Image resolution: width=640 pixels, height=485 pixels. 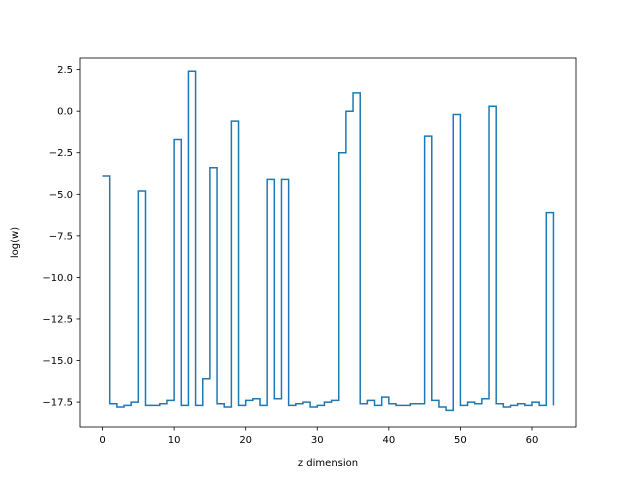 I want to click on y-axis-ticks: 2.5 0.0 −2.5 −5.0 −7.5 −10.0 −12.5 −15.0 −17.5, so click(x=61, y=237).